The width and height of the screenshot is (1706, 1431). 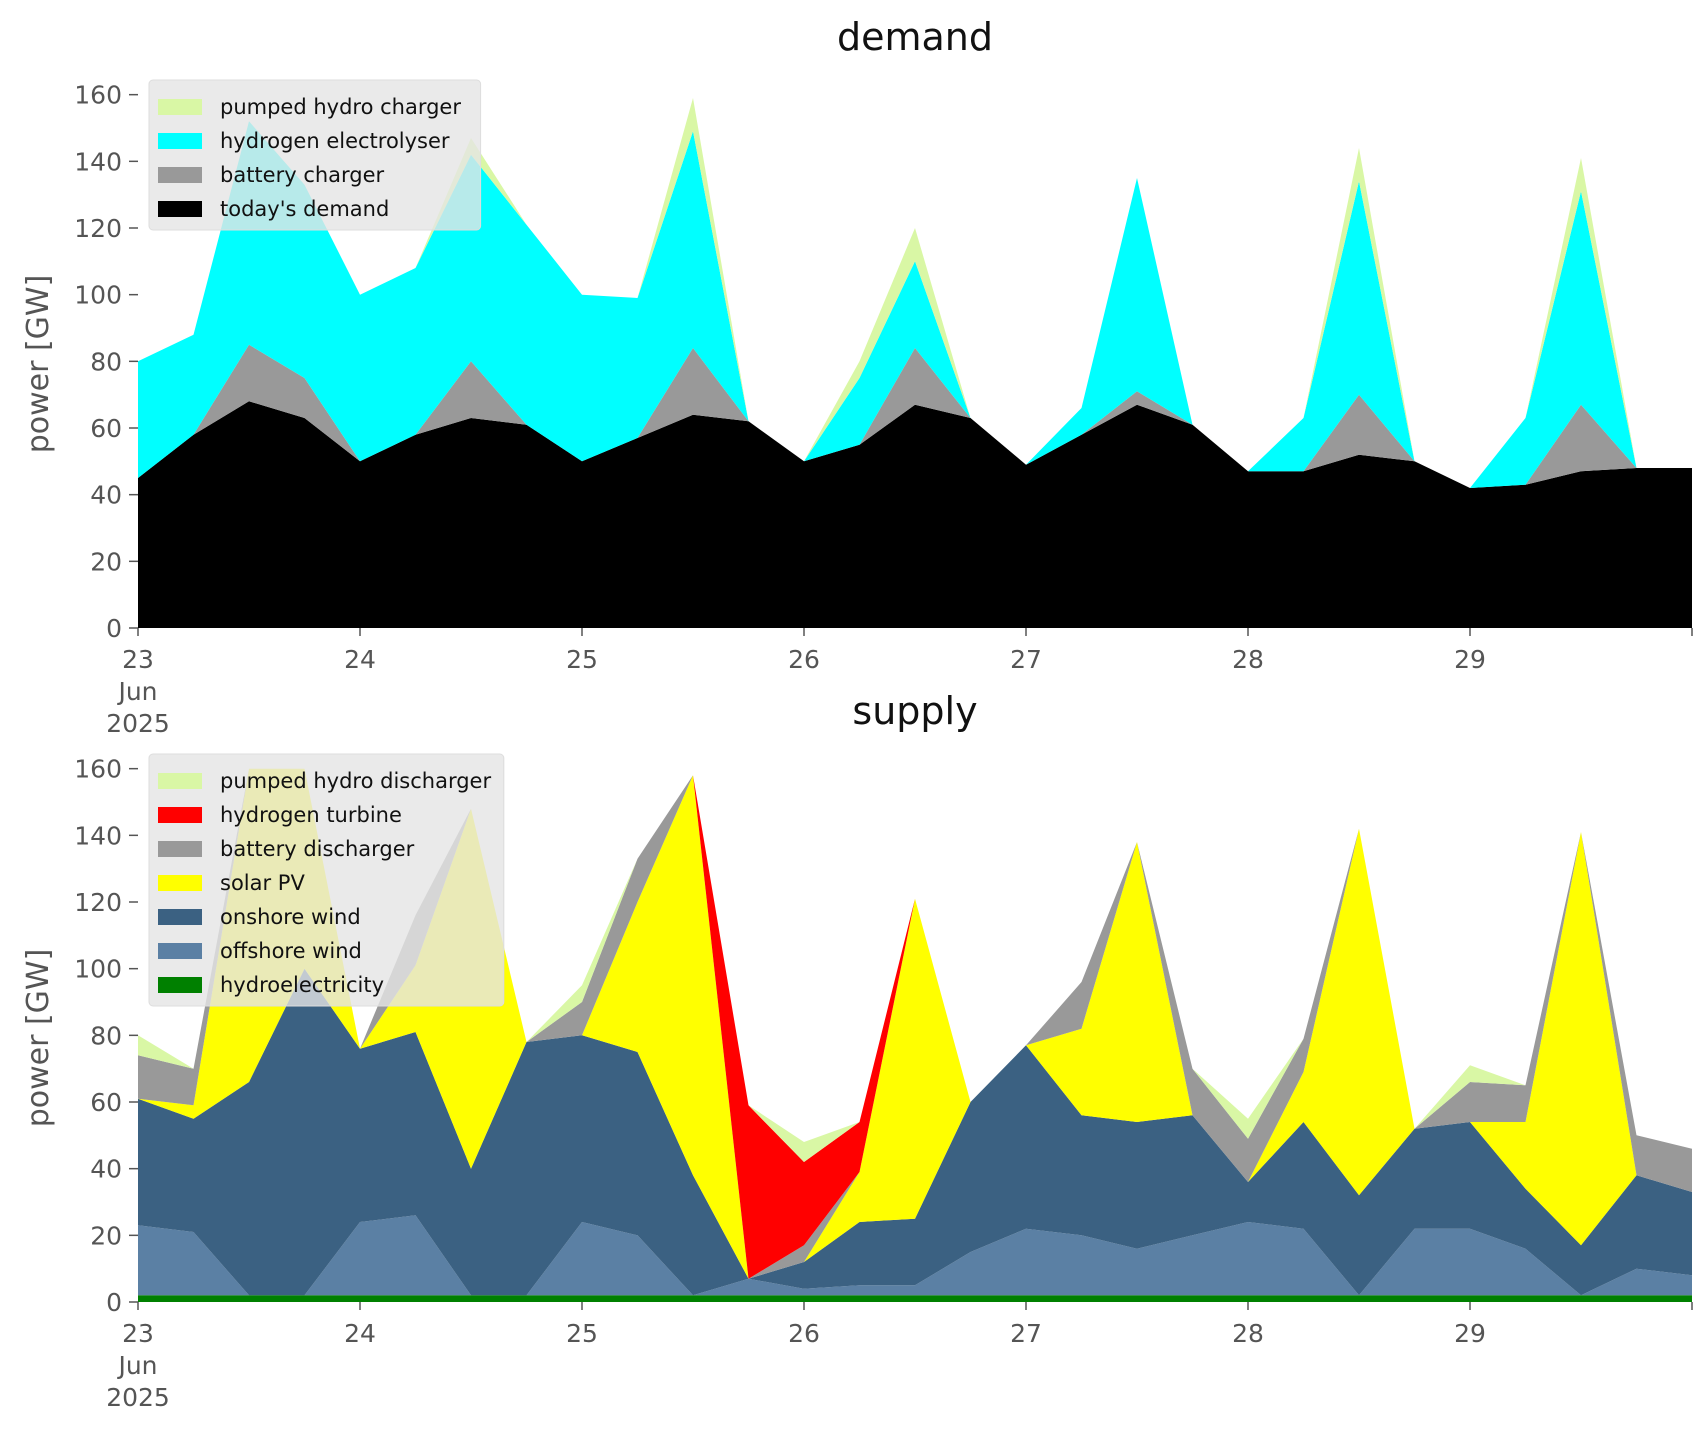 What do you see at coordinates (360, 659) in the screenshot?
I see `demand-xtick-label: 24` at bounding box center [360, 659].